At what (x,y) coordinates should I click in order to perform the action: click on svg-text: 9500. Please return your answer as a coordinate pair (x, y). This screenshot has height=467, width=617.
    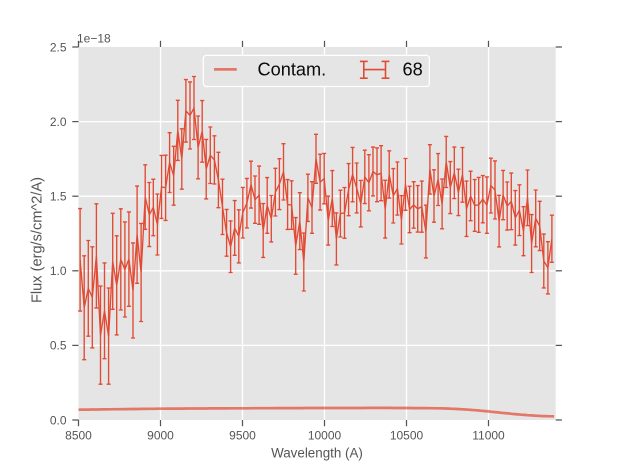
    Looking at the image, I should click on (242, 436).